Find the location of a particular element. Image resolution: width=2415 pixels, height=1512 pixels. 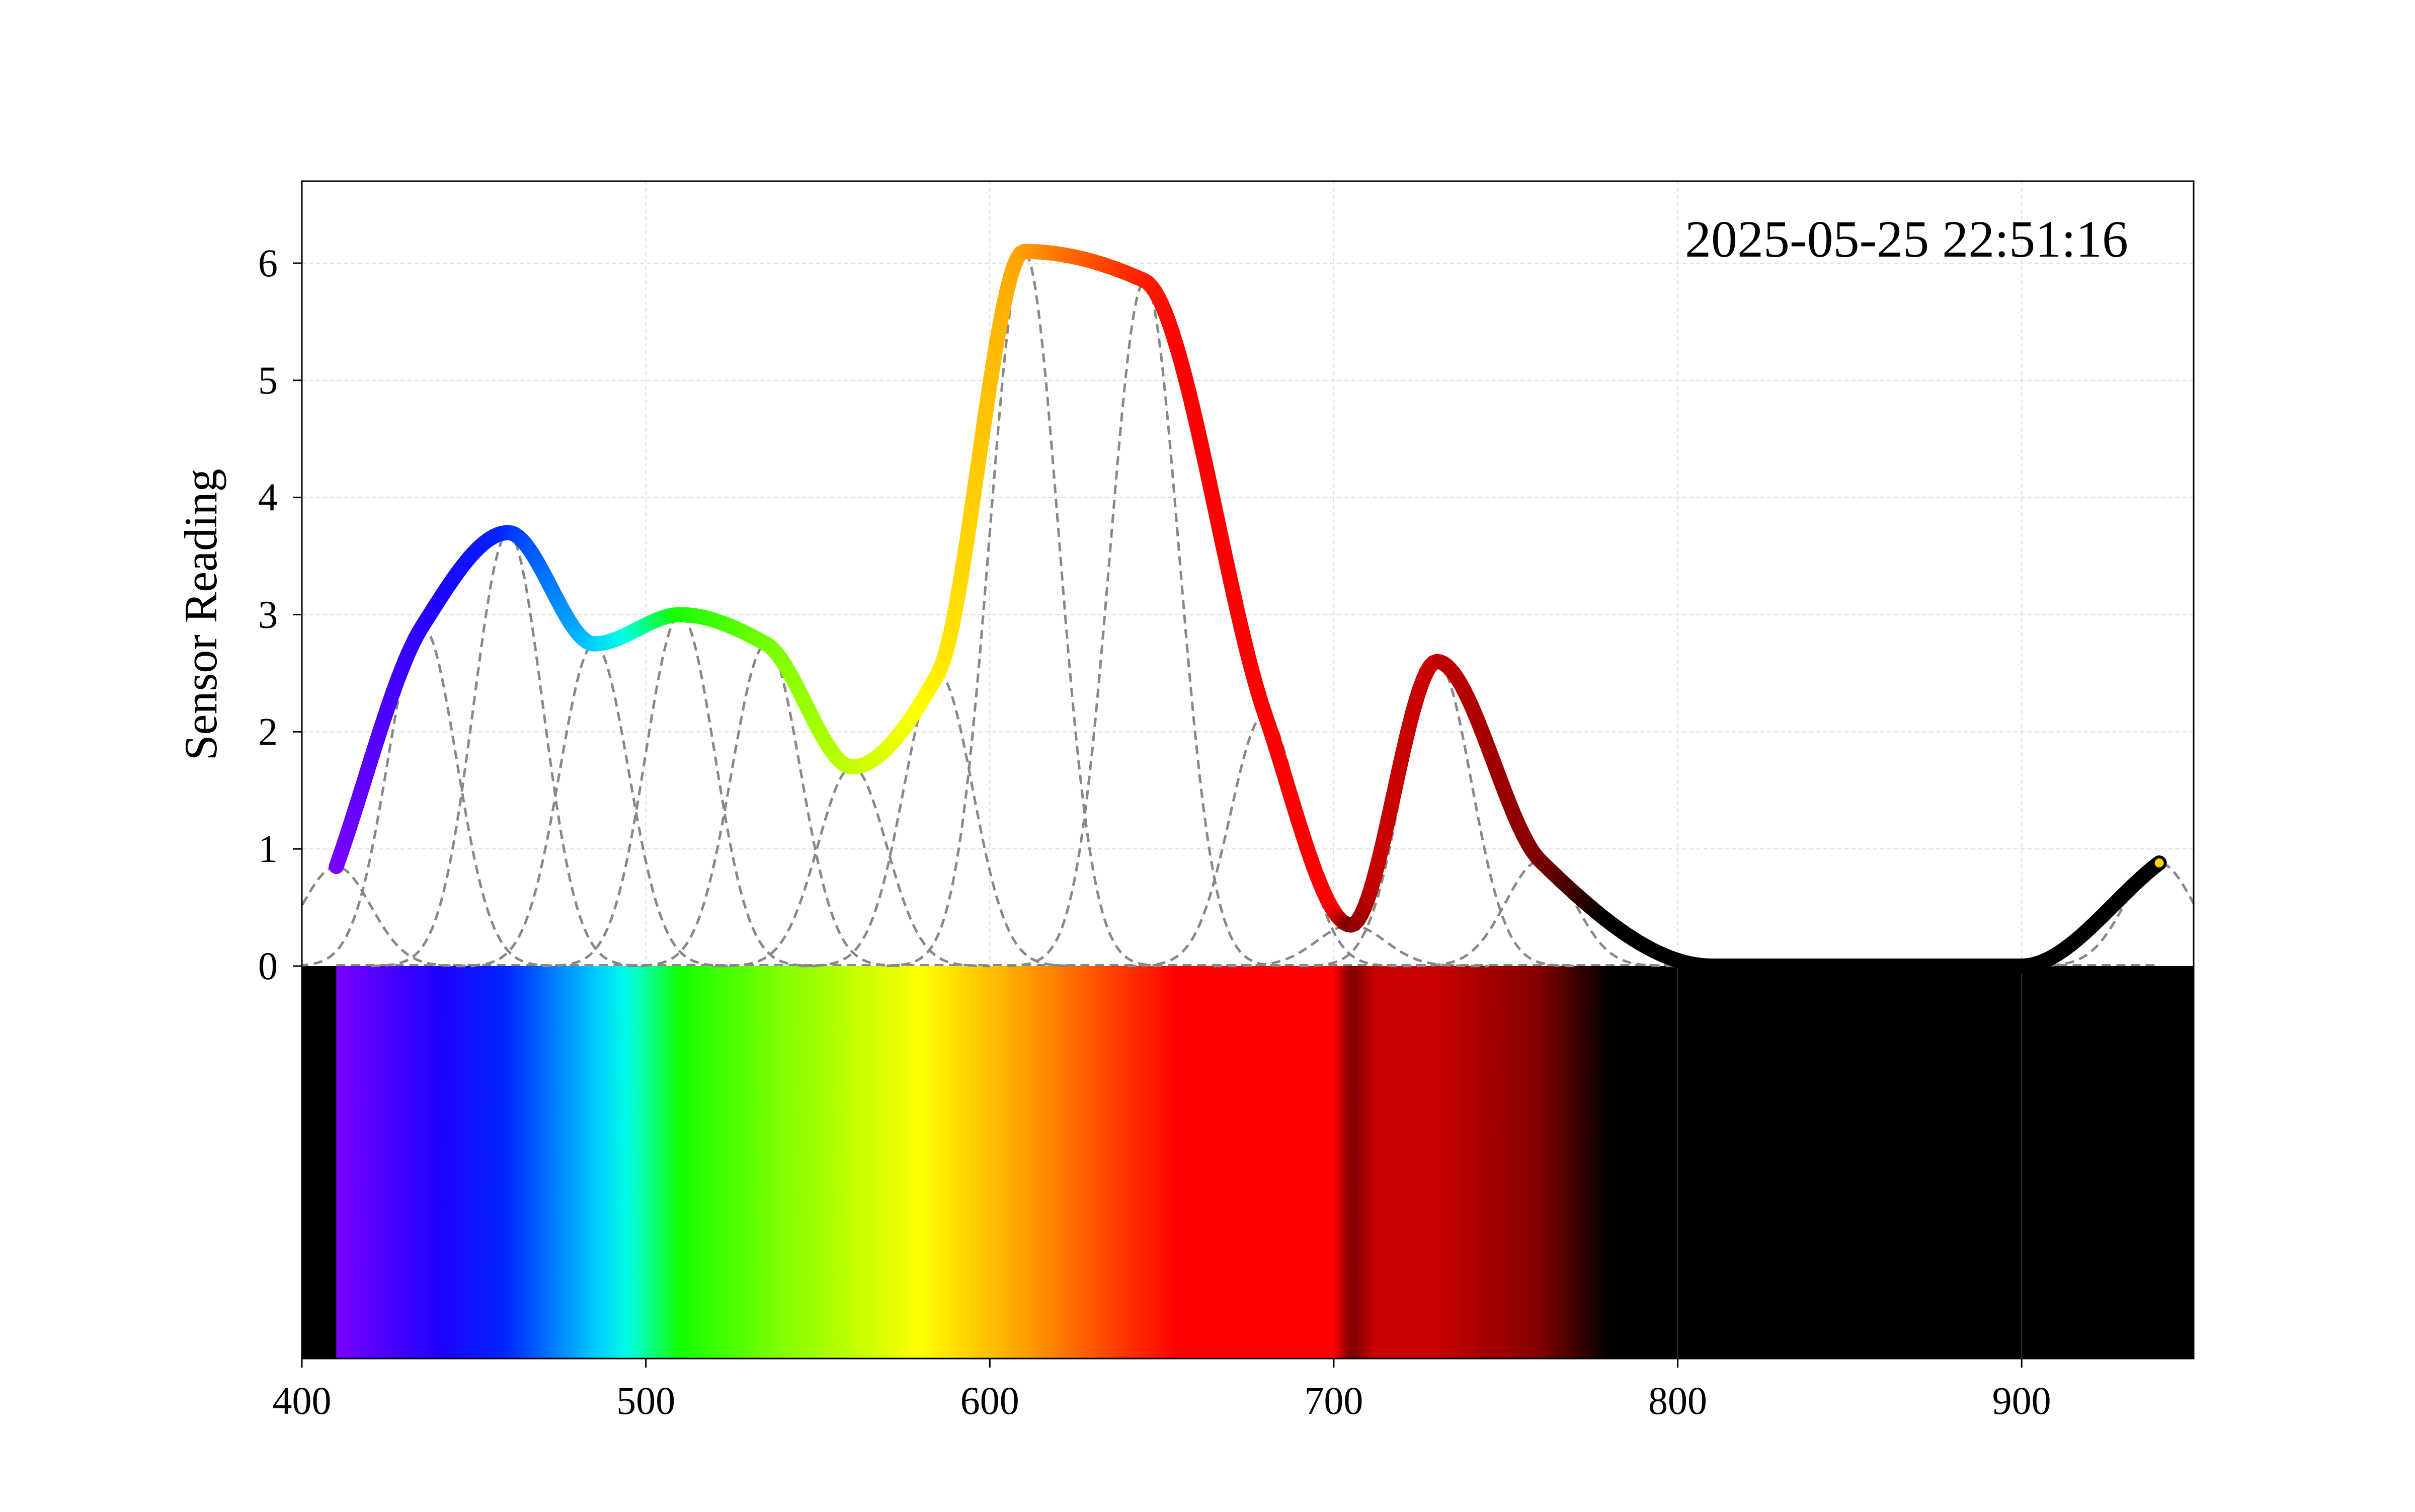

x-tick-label: 500 is located at coordinates (645, 1401).